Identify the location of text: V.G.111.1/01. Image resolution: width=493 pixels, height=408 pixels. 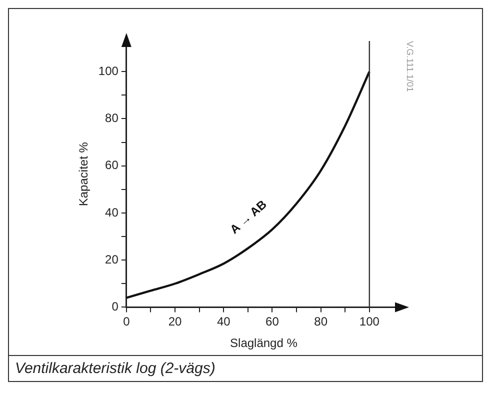
(410, 66).